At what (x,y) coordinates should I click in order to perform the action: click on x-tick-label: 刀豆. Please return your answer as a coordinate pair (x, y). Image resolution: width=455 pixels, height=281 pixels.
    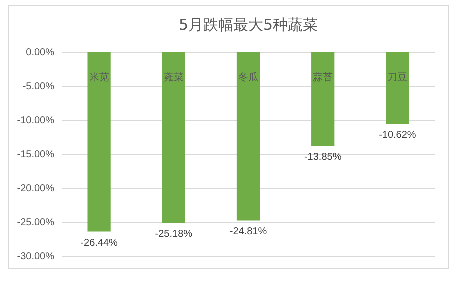
    Looking at the image, I should click on (398, 78).